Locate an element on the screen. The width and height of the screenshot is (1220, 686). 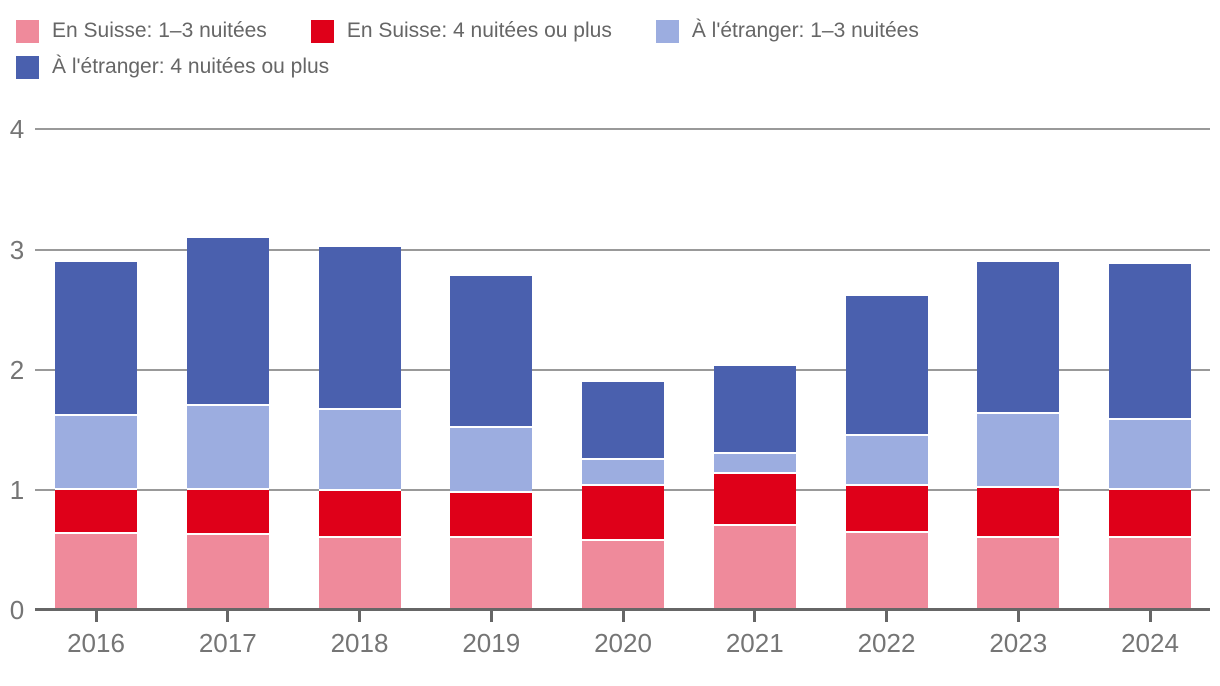
bar-segment-2019-series3 is located at coordinates (491, 351).